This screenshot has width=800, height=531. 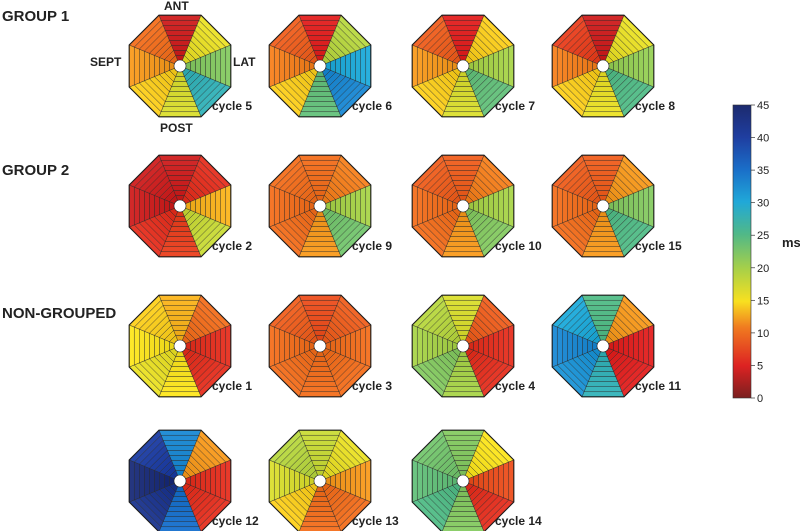 I want to click on bullseye-map: cycle 15, so click(x=616, y=206).